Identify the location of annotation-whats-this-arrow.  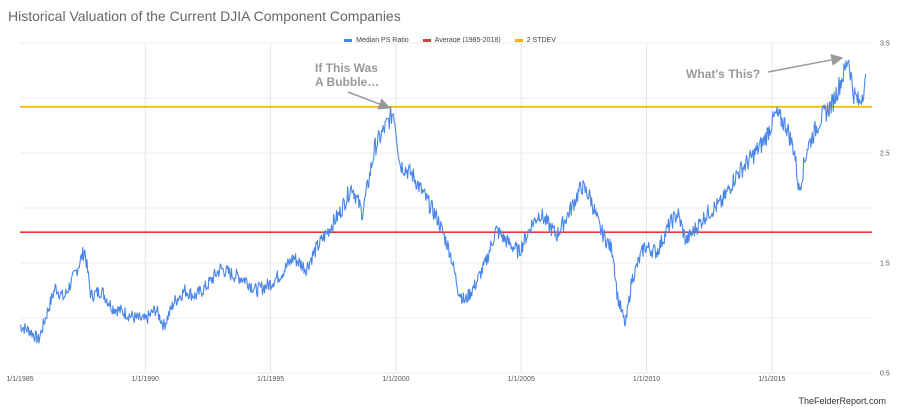
(805, 63).